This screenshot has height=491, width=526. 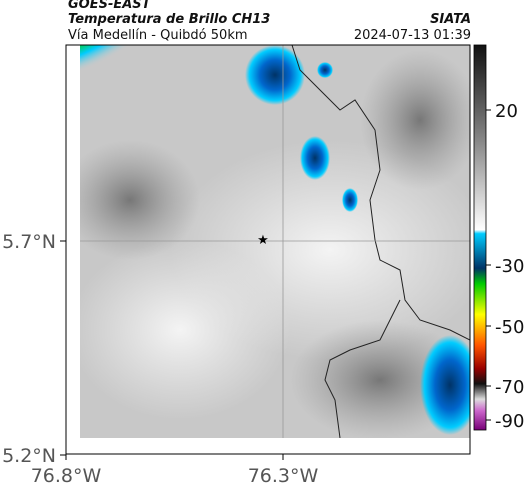 What do you see at coordinates (169, 19) in the screenshot?
I see `subtitle: Temperatura de Brillo CH13` at bounding box center [169, 19].